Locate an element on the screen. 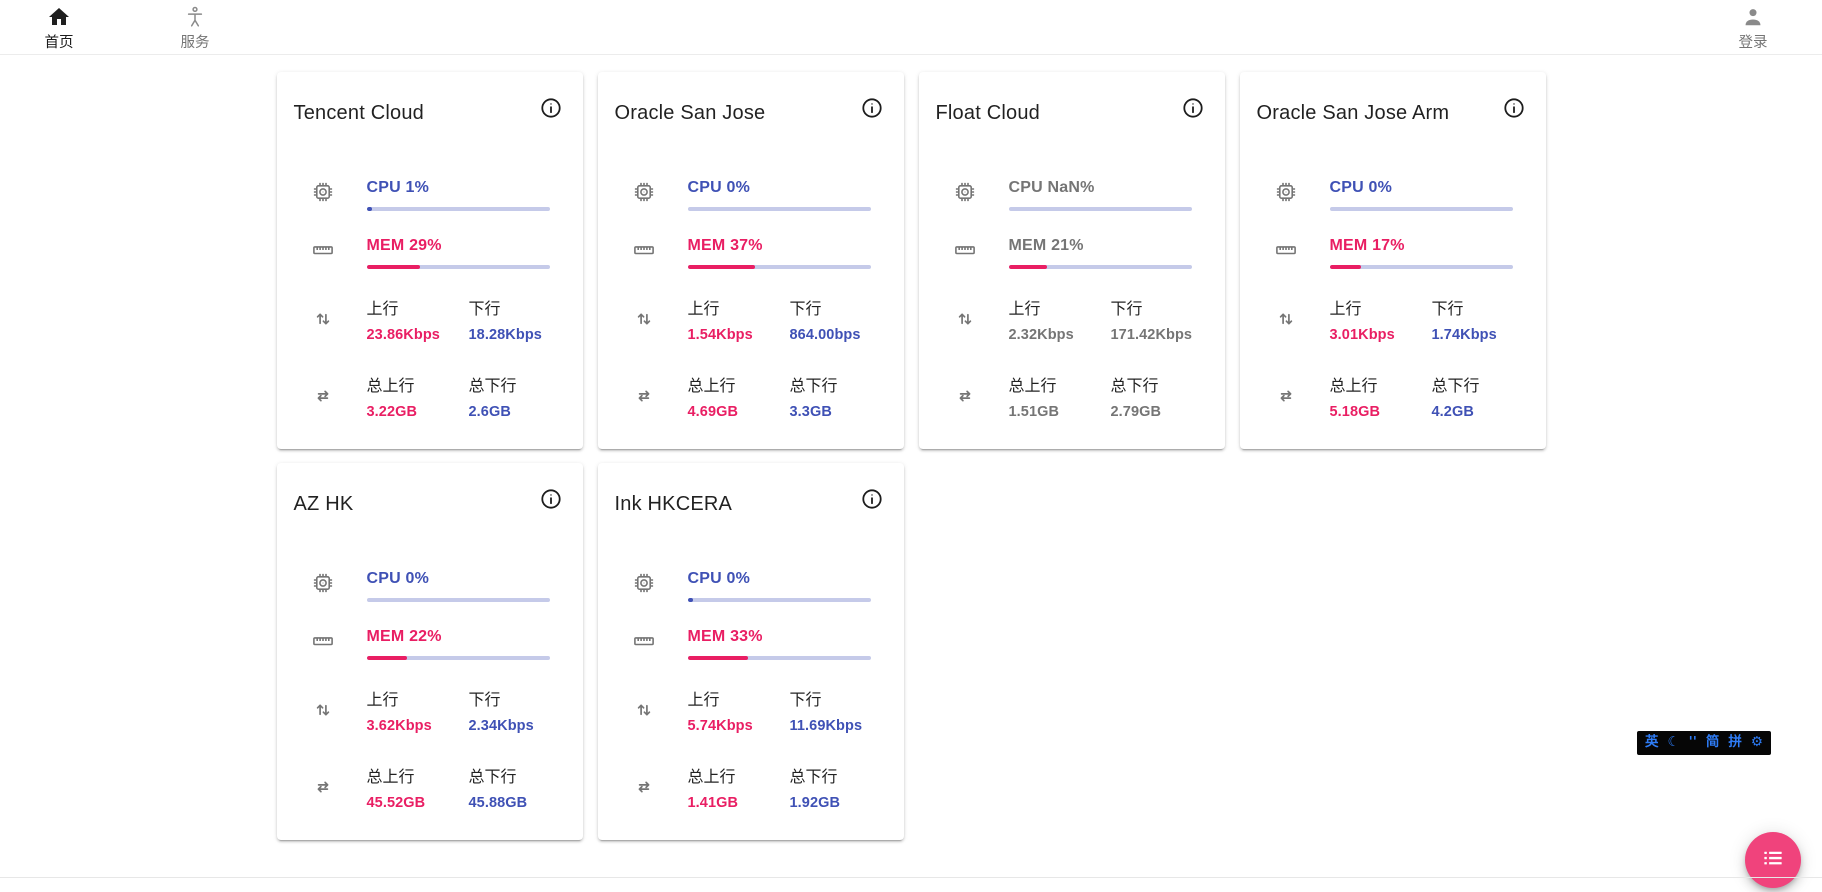  cpu-row: CPU NaN% is located at coordinates (1070, 195).